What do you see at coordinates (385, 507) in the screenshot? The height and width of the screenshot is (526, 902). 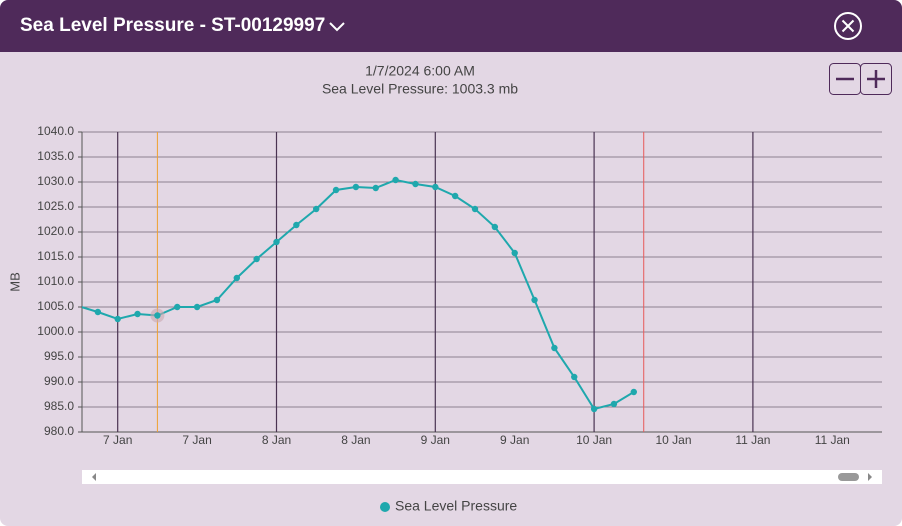 I see `legend-marker` at bounding box center [385, 507].